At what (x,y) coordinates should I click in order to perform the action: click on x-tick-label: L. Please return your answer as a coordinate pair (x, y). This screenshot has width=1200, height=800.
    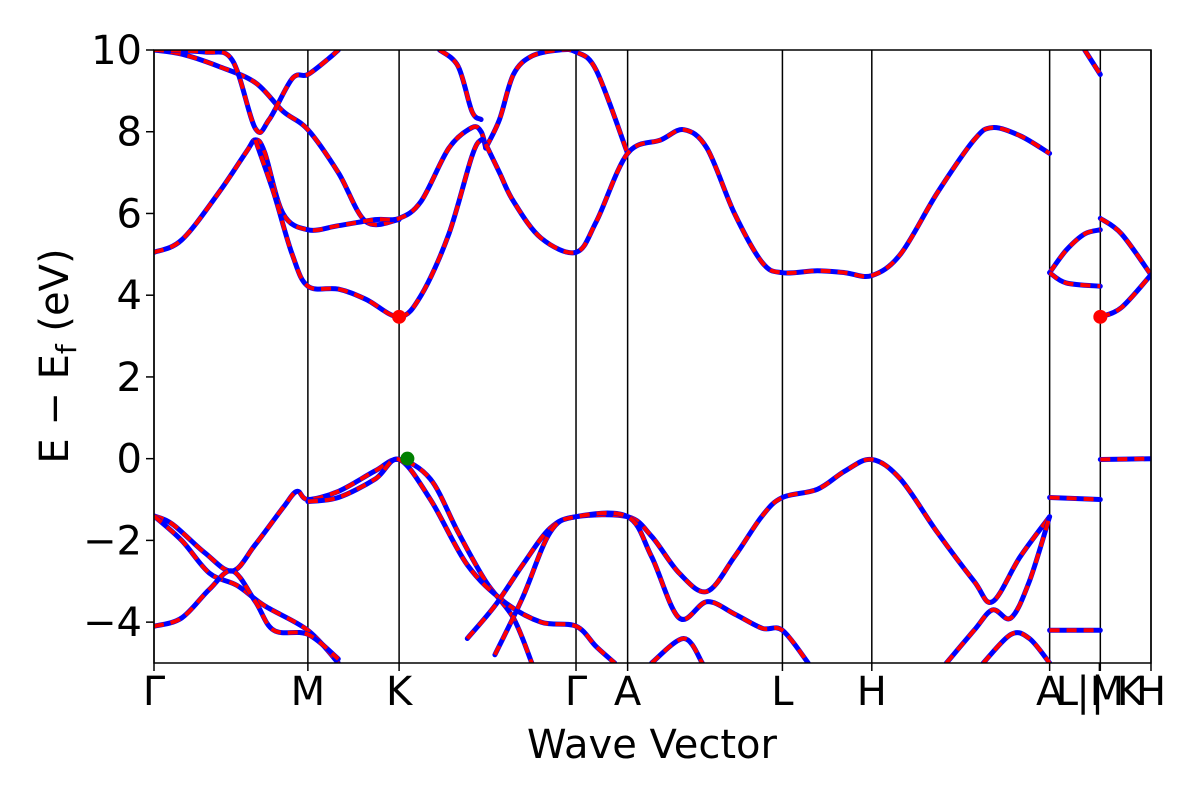
    Looking at the image, I should click on (782, 692).